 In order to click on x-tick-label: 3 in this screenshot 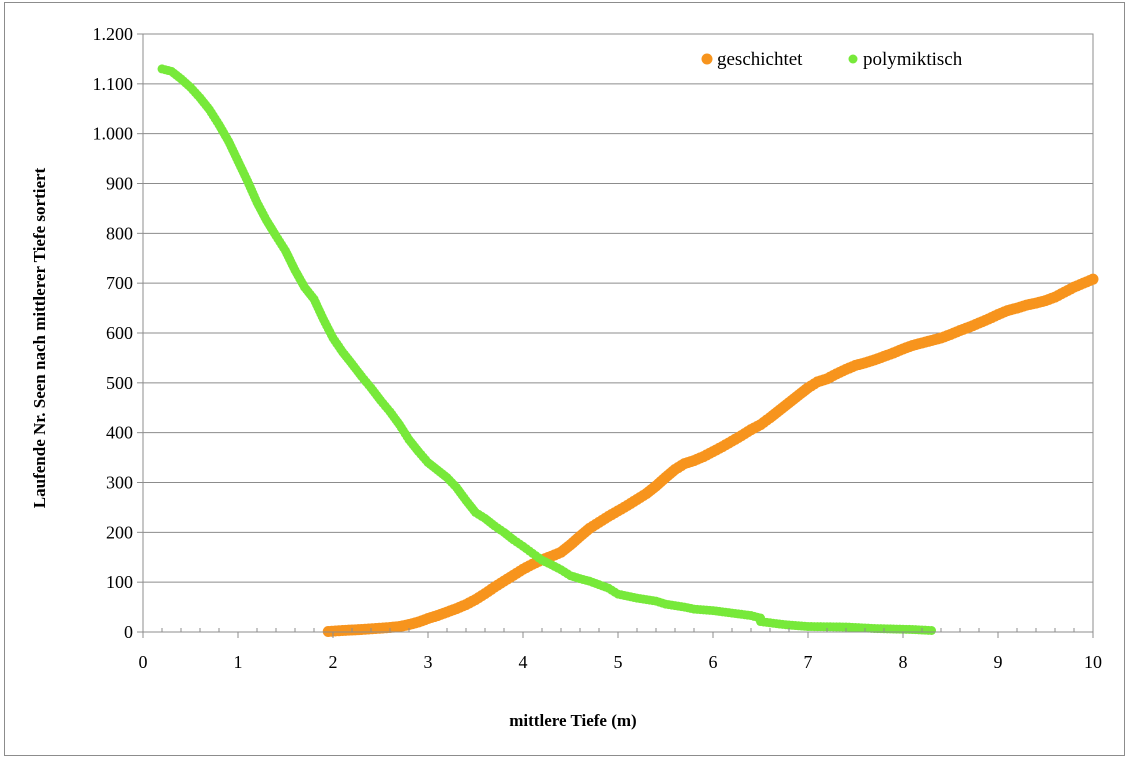, I will do `click(428, 662)`.